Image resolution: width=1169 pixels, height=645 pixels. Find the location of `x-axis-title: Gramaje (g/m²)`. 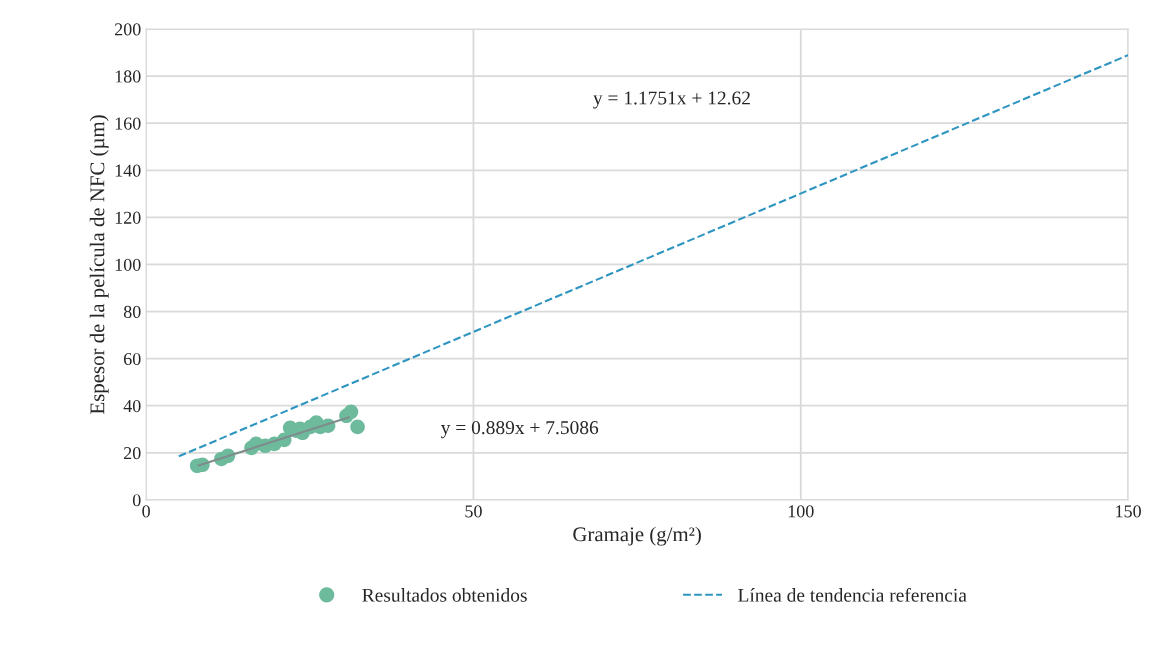

x-axis-title: Gramaje (g/m²) is located at coordinates (637, 536).